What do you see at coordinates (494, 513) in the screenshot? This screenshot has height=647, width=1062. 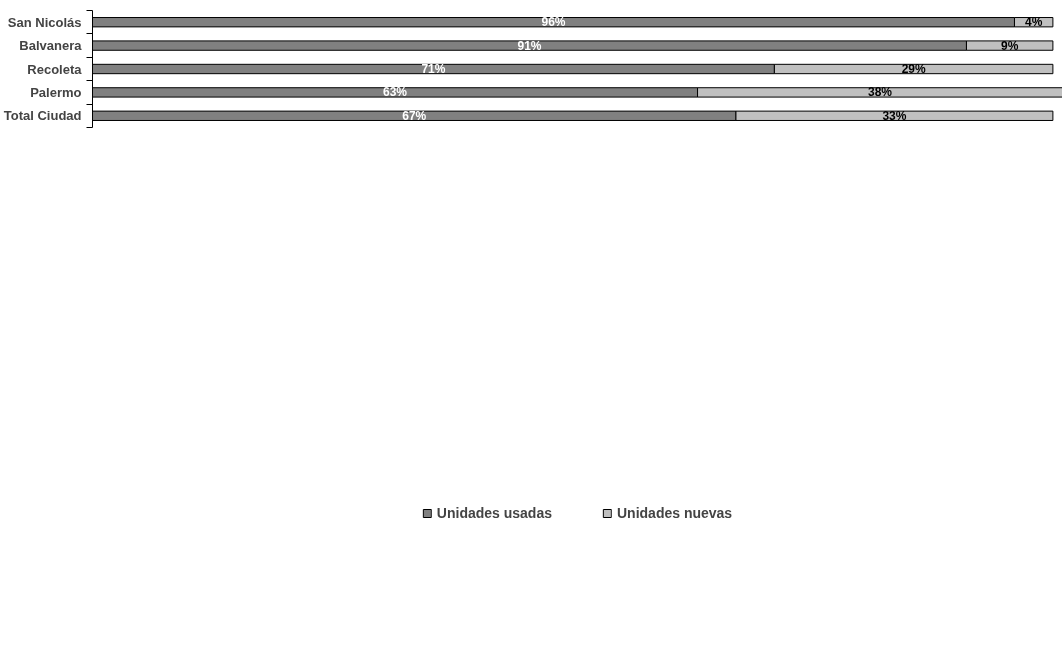 I see `legend-label: Unidades usadas` at bounding box center [494, 513].